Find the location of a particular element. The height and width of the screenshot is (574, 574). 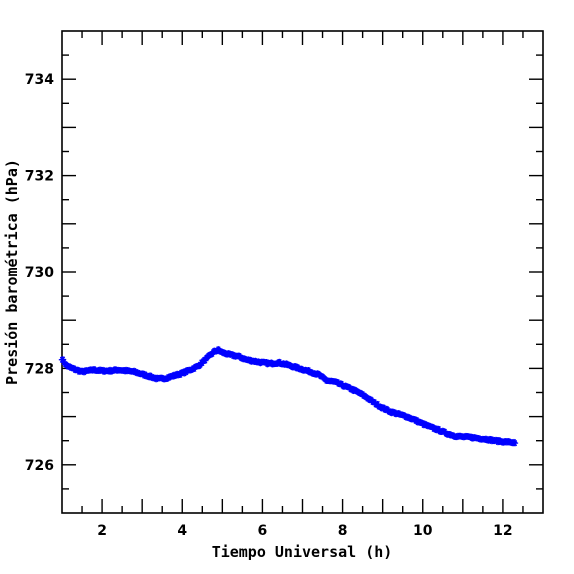

data-point is located at coordinates (515, 443).